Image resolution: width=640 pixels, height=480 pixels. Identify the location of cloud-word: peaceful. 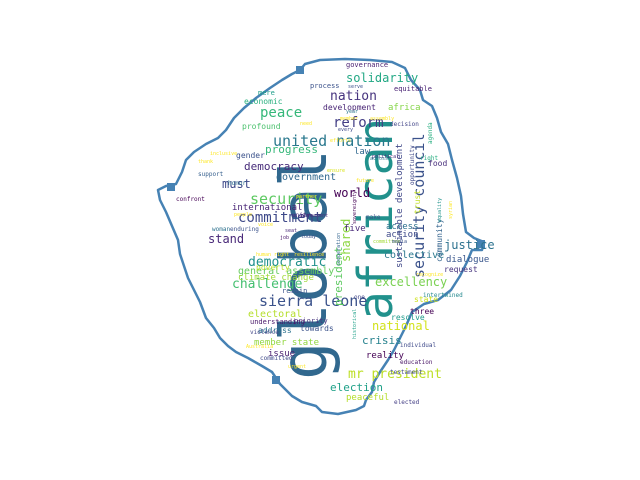
(367, 398).